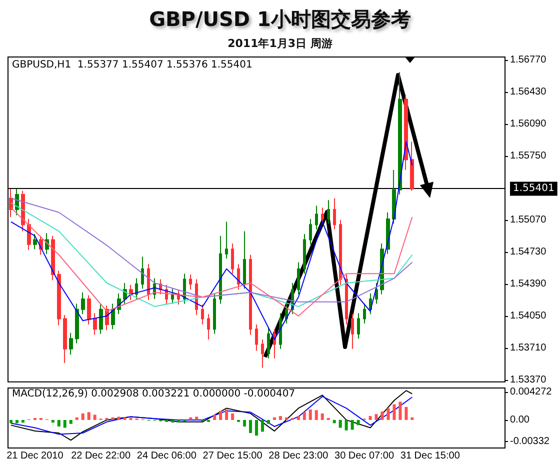 The image size is (560, 462). Describe the element at coordinates (530, 442) in the screenshot. I see `y-tick-label: -0.00332` at that location.